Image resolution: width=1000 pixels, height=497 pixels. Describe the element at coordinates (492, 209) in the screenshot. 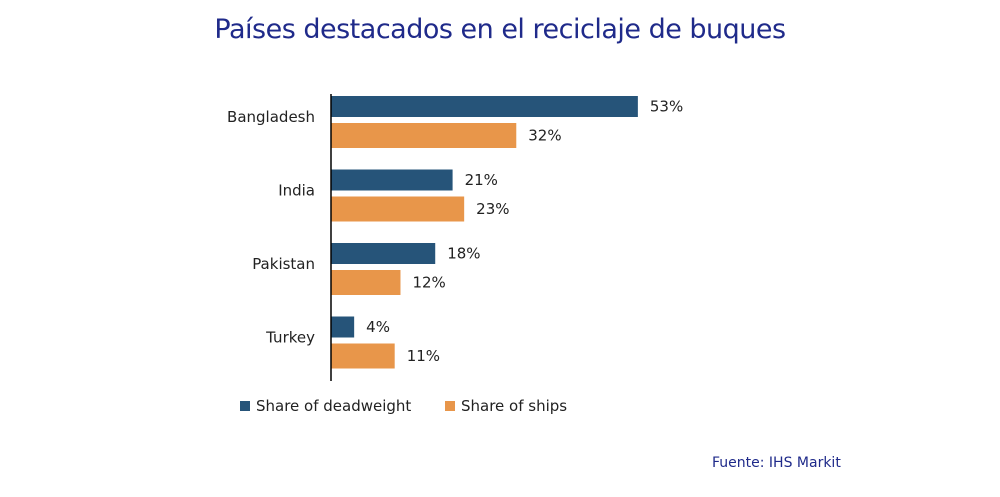

I see `data-label: 23%` at that location.